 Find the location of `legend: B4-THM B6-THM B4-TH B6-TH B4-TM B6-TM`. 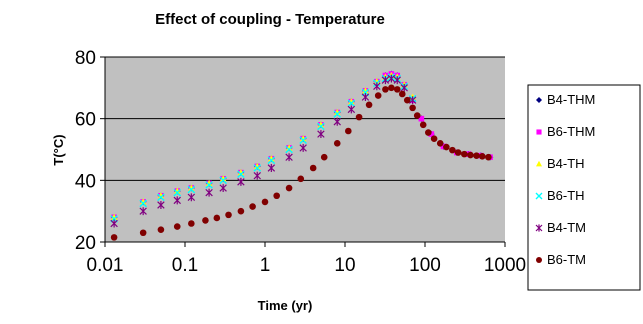

legend: B4-THM B6-THM B4-TH B6-TH B4-TM B6-TM is located at coordinates (584, 187).